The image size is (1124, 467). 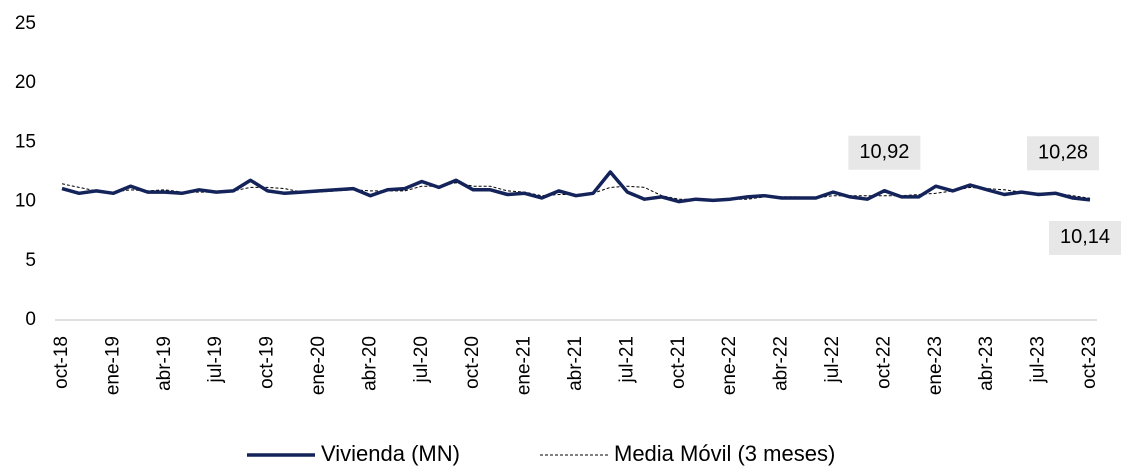 I want to click on data-label: 10,14, so click(x=1085, y=237).